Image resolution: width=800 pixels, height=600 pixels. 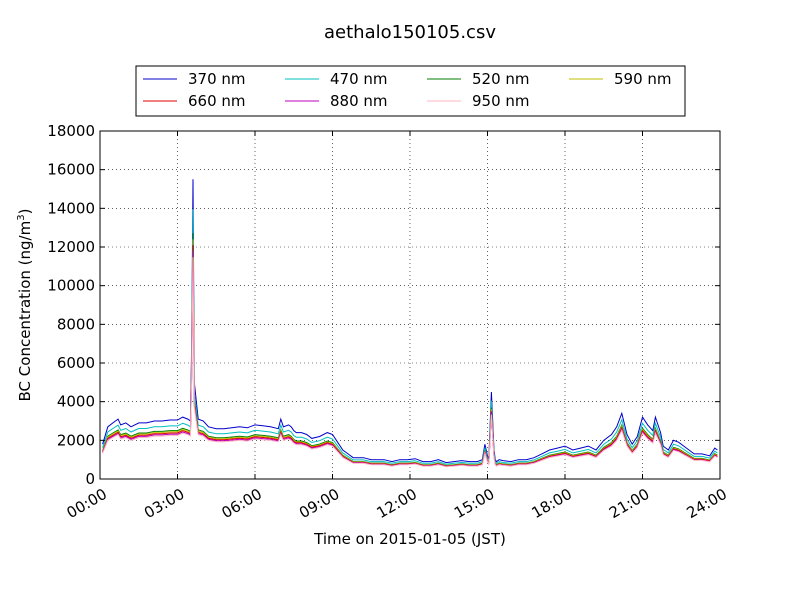 I want to click on y-axis-label: BC Concentration (ng/m3), so click(x=25, y=305).